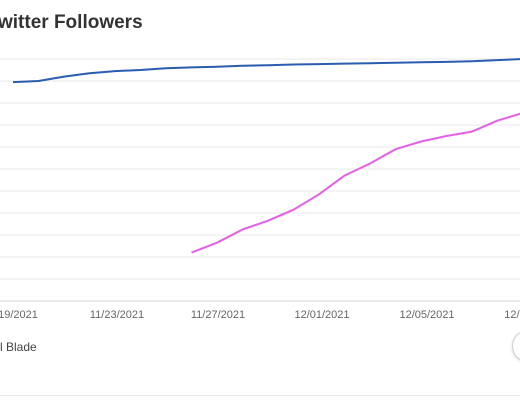 The width and height of the screenshot is (520, 400). I want to click on x-tick-label: 12/01/2021, so click(321, 315).